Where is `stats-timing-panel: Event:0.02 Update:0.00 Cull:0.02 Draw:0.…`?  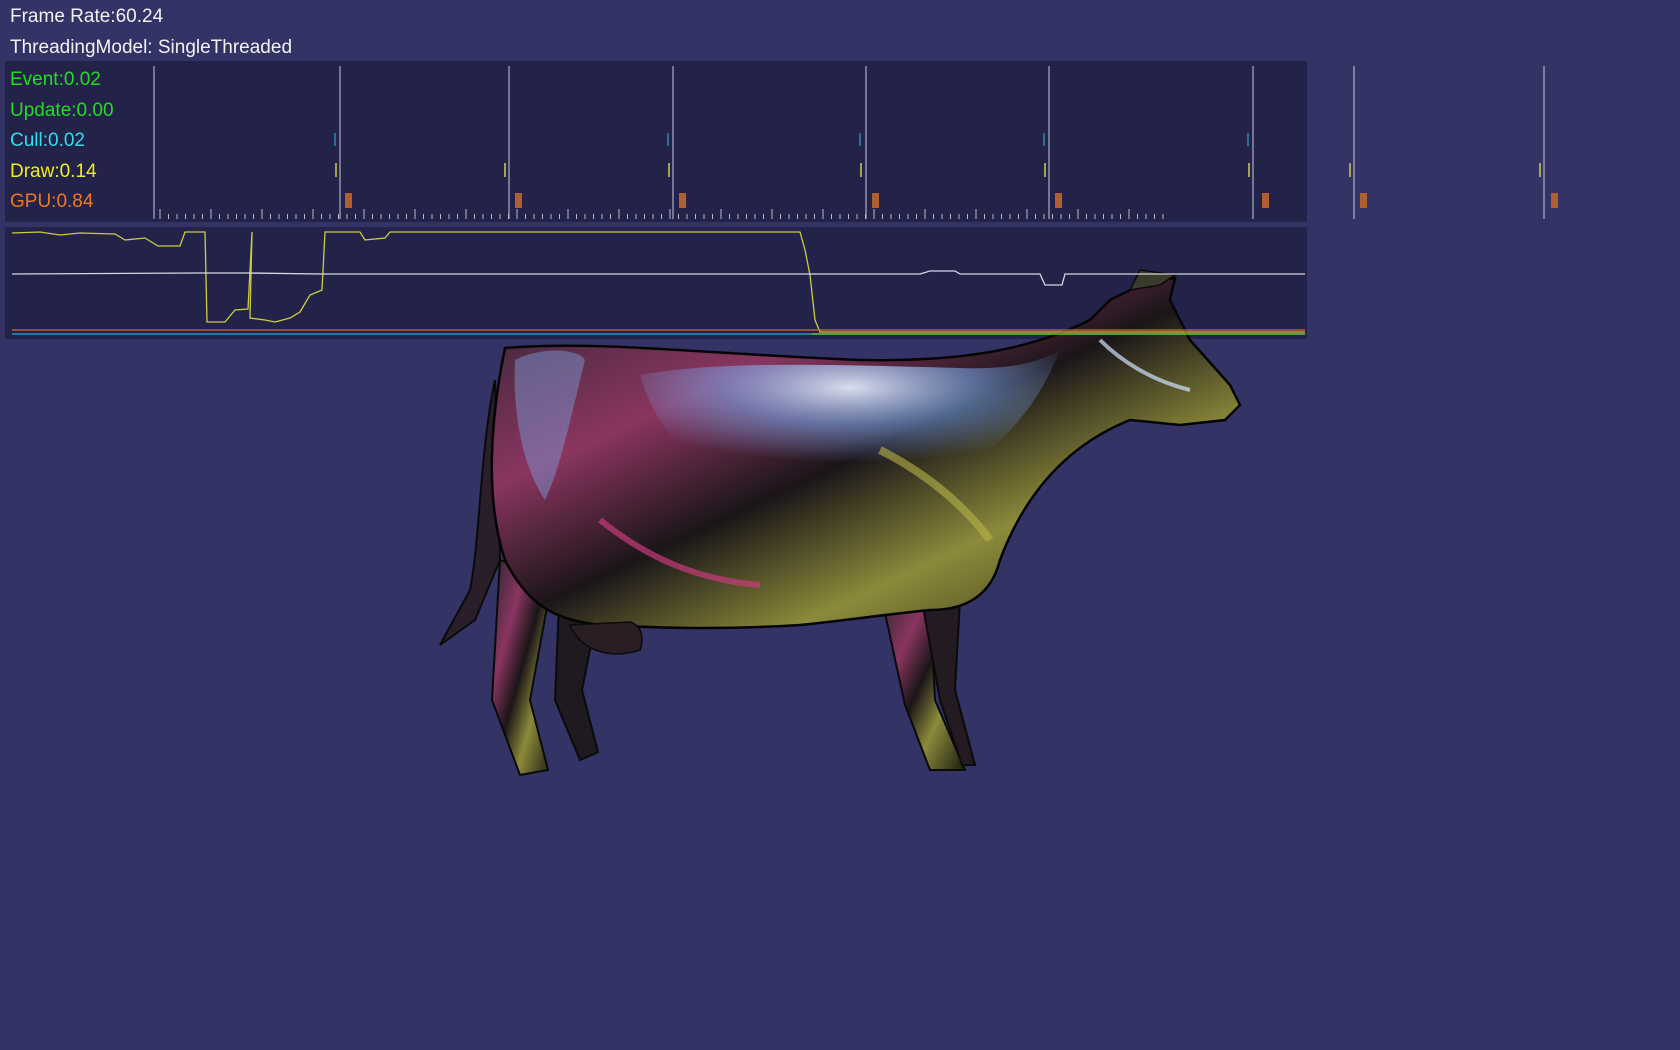 stats-timing-panel: Event:0.02 Update:0.00 Cull:0.02 Draw:0.… is located at coordinates (656, 141).